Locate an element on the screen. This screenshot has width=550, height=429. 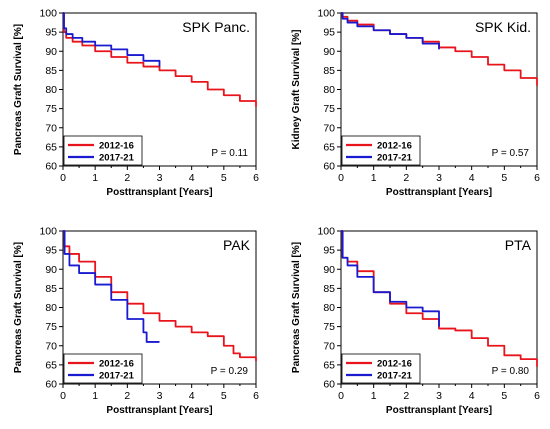
p-value-annotation: P = 0.11 is located at coordinates (229, 153).